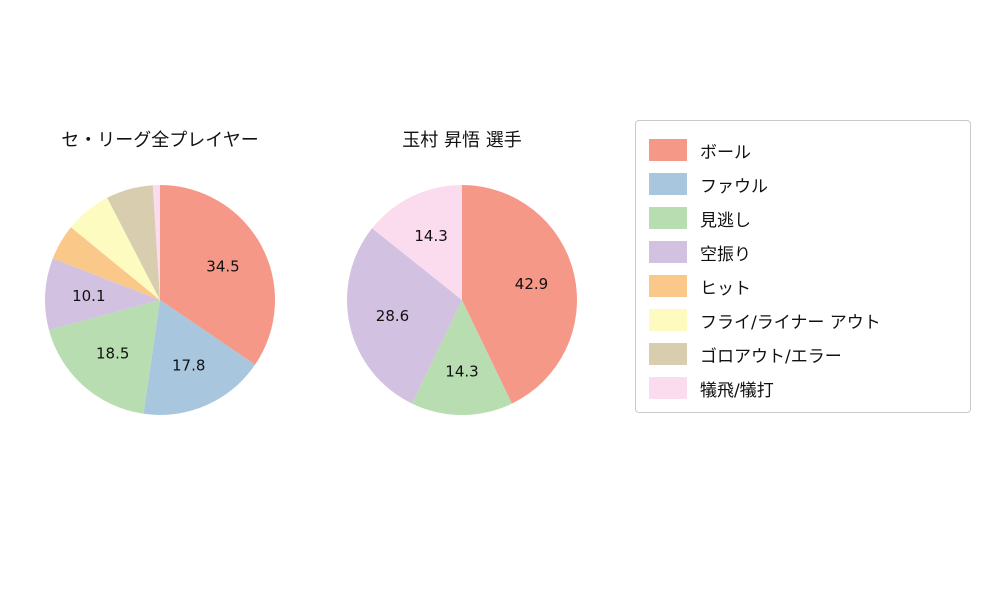  Describe the element at coordinates (809, 286) in the screenshot. I see `legend-item: ヒット` at that location.